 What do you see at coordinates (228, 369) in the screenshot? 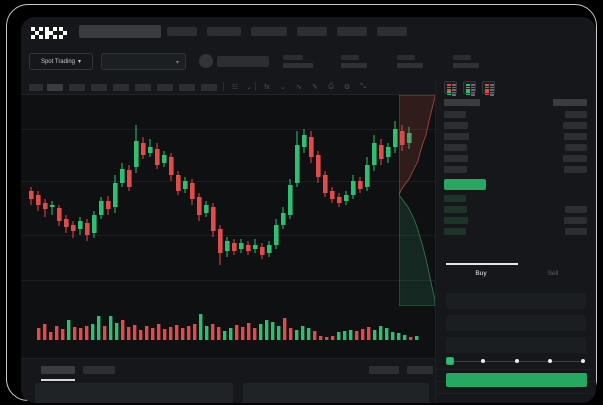
I see `orders-tab-bar` at bounding box center [228, 369].